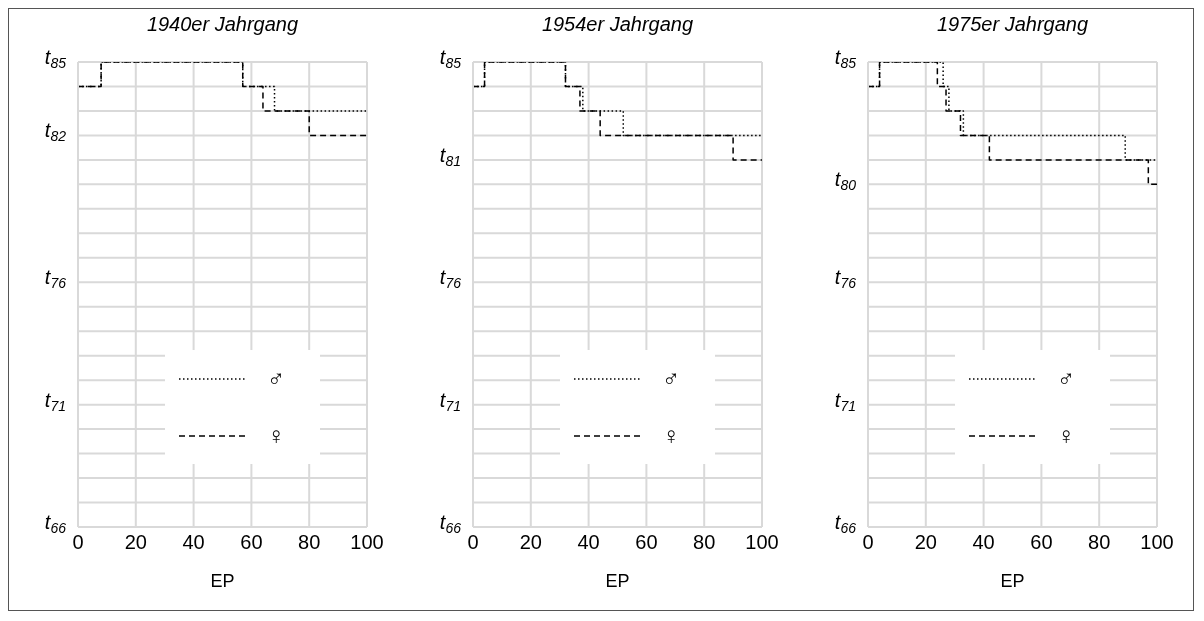  Describe the element at coordinates (450, 156) in the screenshot. I see `y-tick-label: t$_{81}$` at that location.